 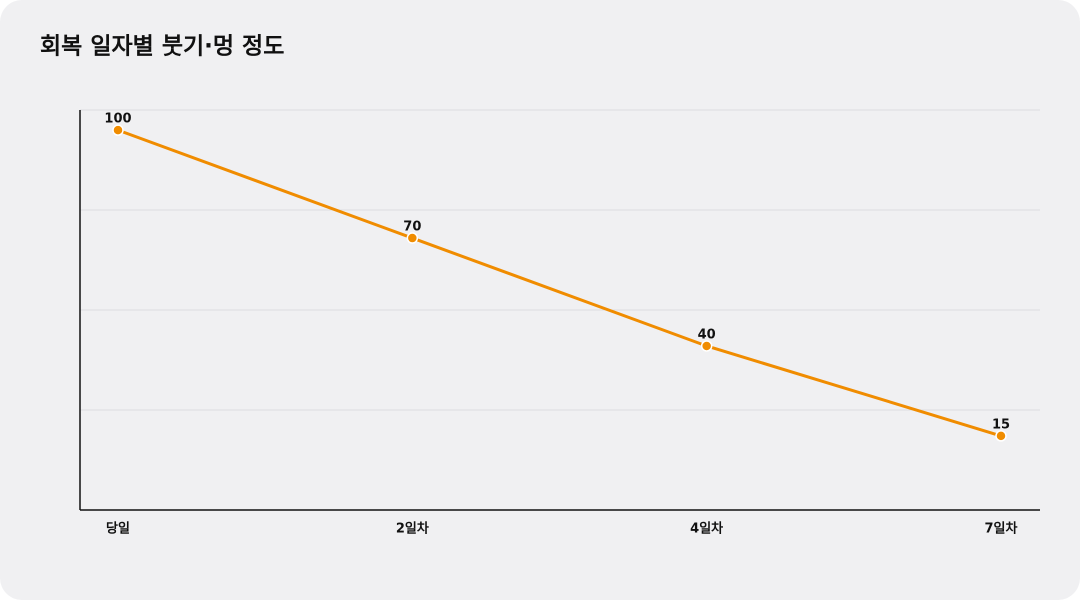 What do you see at coordinates (706, 529) in the screenshot?
I see `x-tick-label: 4일차` at bounding box center [706, 529].